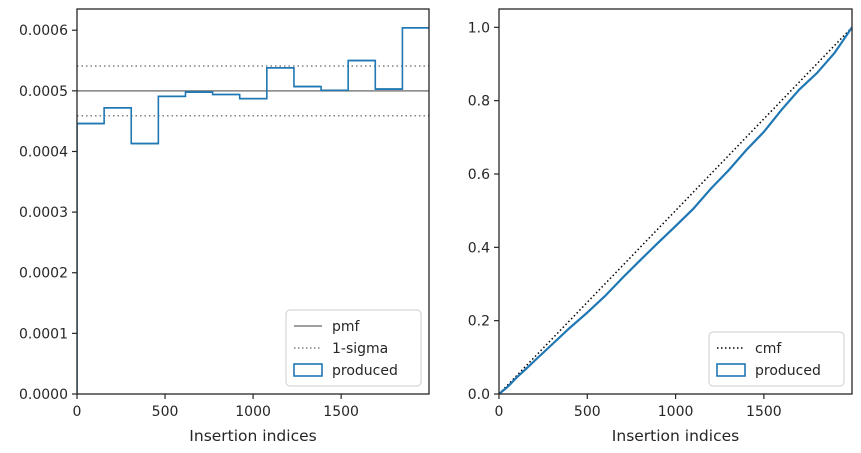  Describe the element at coordinates (479, 395) in the screenshot. I see `y-tick-label: 0.0` at that location.